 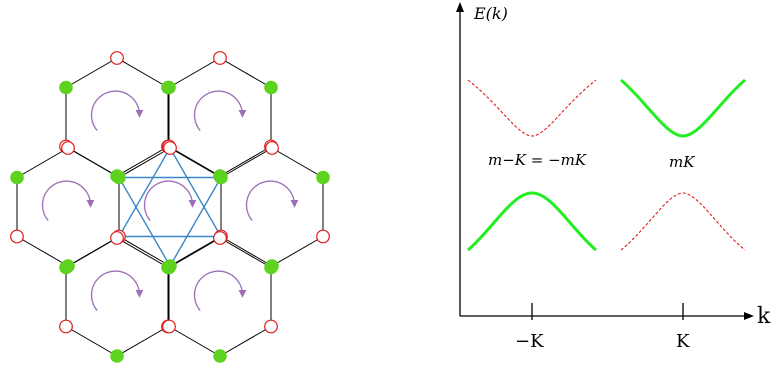 I want to click on tick-label-minus-k: −K, so click(x=529, y=341).